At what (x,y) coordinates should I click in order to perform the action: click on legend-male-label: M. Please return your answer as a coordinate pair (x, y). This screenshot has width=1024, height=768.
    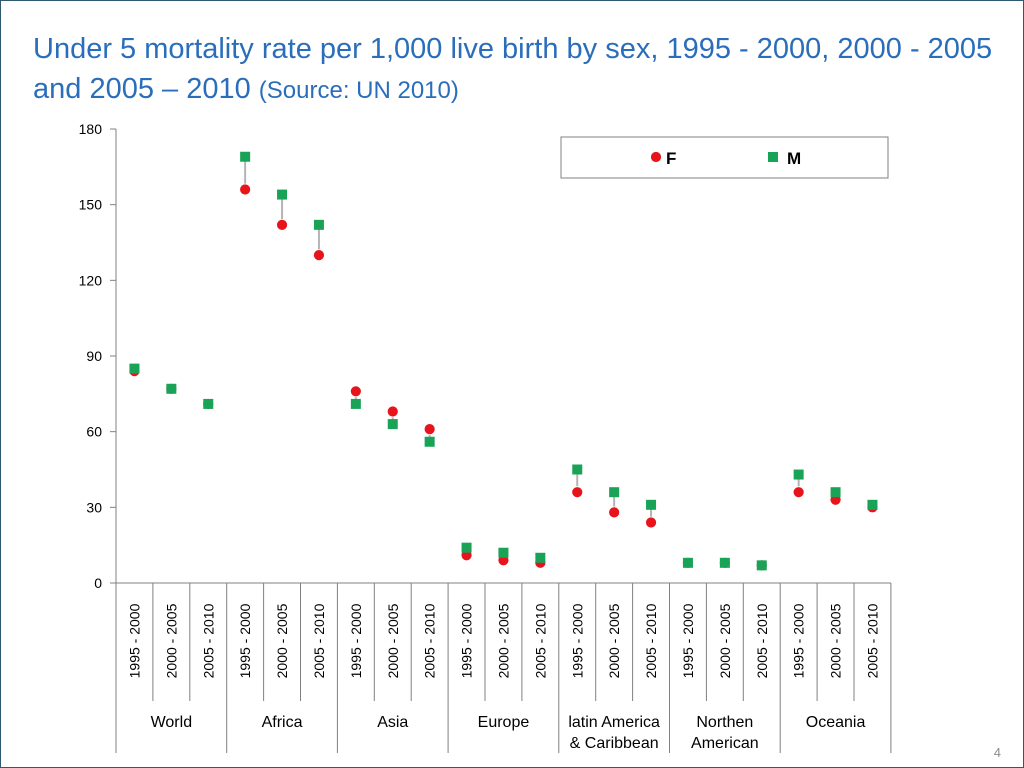
    Looking at the image, I should click on (794, 158).